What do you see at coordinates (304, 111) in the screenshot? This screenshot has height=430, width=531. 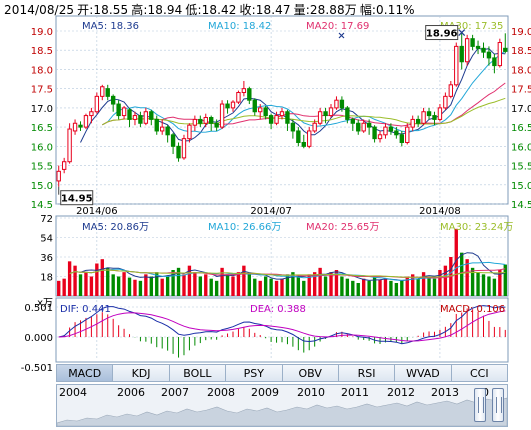 I see `ma30-line` at bounding box center [304, 111].